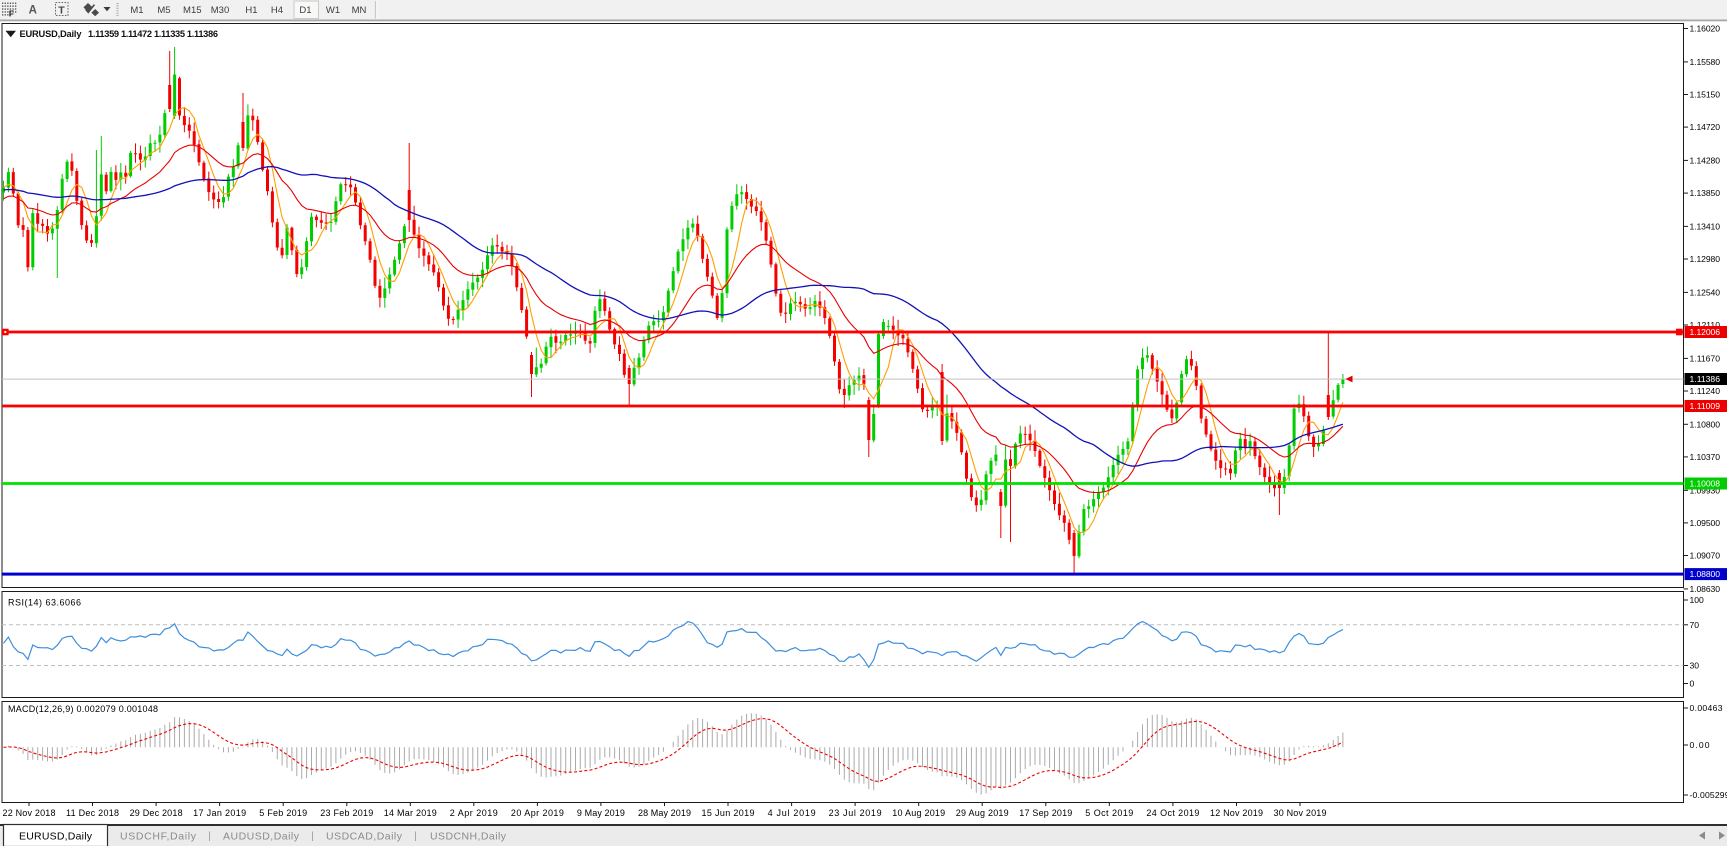 The width and height of the screenshot is (1727, 846). What do you see at coordinates (1705, 490) in the screenshot?
I see `svg-text: 1.09930` at bounding box center [1705, 490].